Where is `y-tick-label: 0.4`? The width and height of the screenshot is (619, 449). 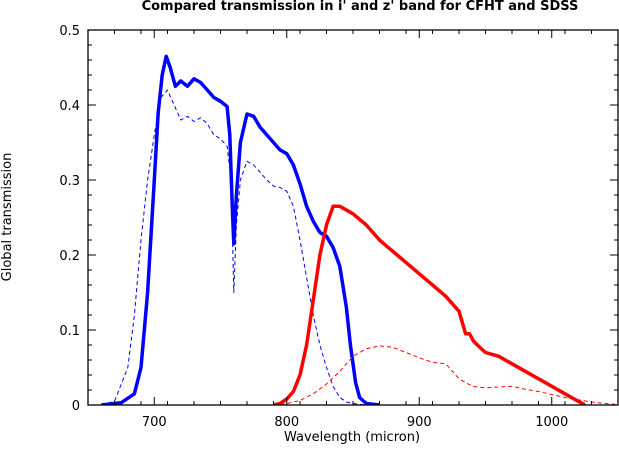
y-tick-label: 0.4 is located at coordinates (69, 106).